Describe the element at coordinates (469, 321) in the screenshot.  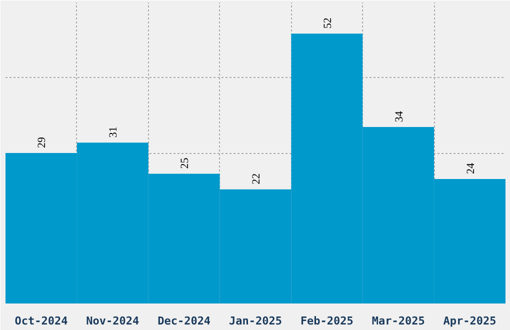
I see `x-tick-label: Apr-2025` at that location.